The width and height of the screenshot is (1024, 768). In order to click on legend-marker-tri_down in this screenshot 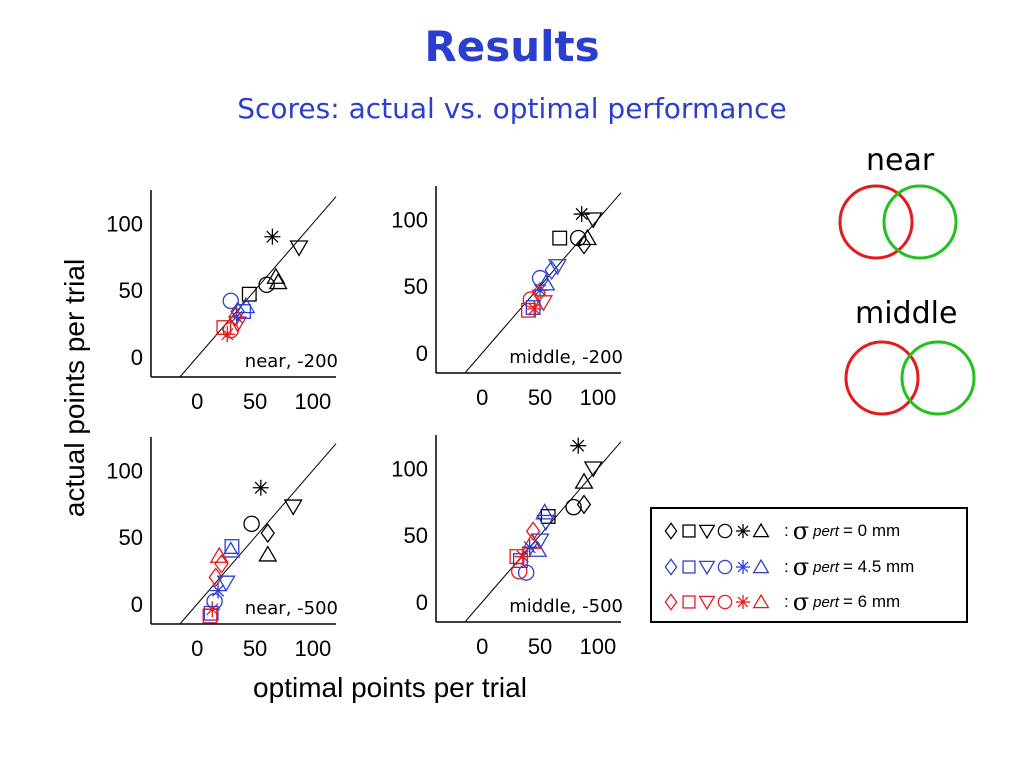, I will do `click(707, 568)`.